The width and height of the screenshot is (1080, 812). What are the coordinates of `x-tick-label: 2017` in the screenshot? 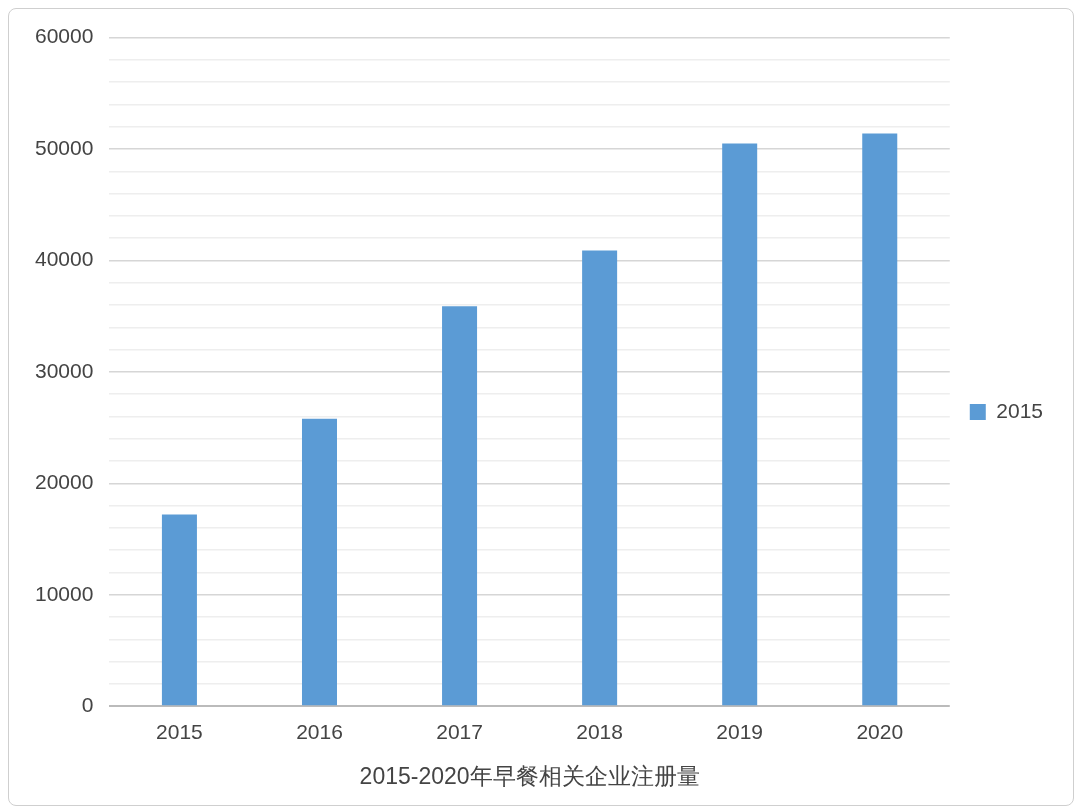 It's located at (459, 731).